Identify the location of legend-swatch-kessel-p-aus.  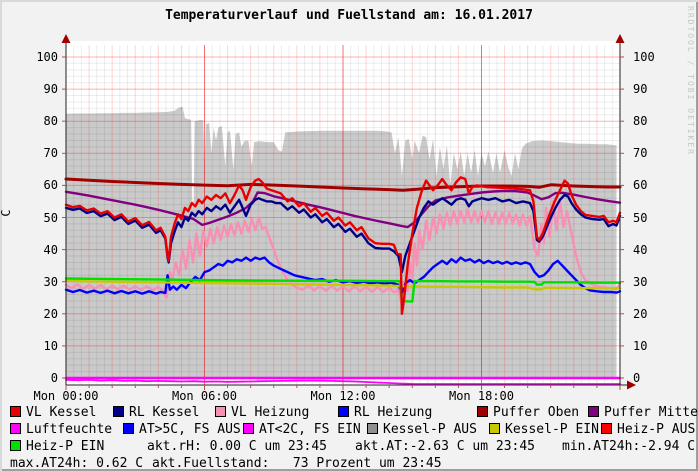
(372, 428).